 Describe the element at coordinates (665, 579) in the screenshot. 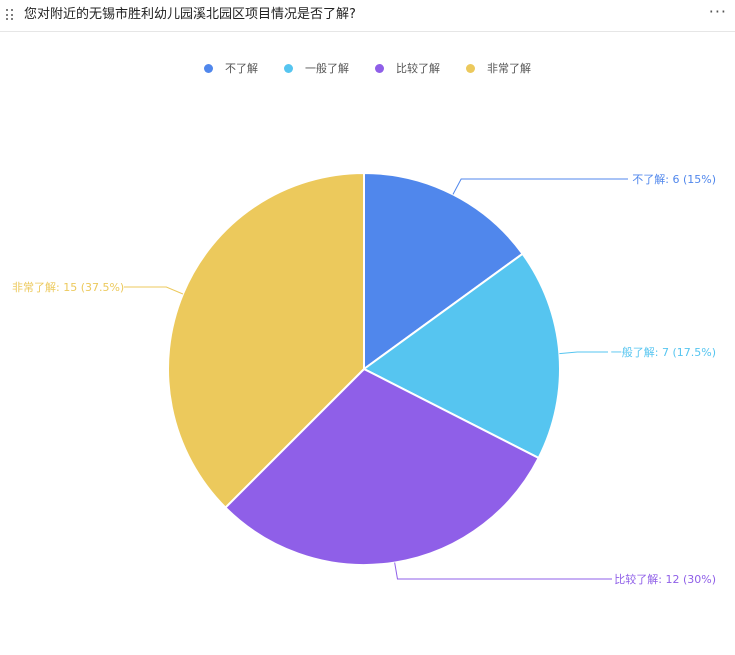

I see `slice-label-2: 比较了解: 12 (30%)` at that location.